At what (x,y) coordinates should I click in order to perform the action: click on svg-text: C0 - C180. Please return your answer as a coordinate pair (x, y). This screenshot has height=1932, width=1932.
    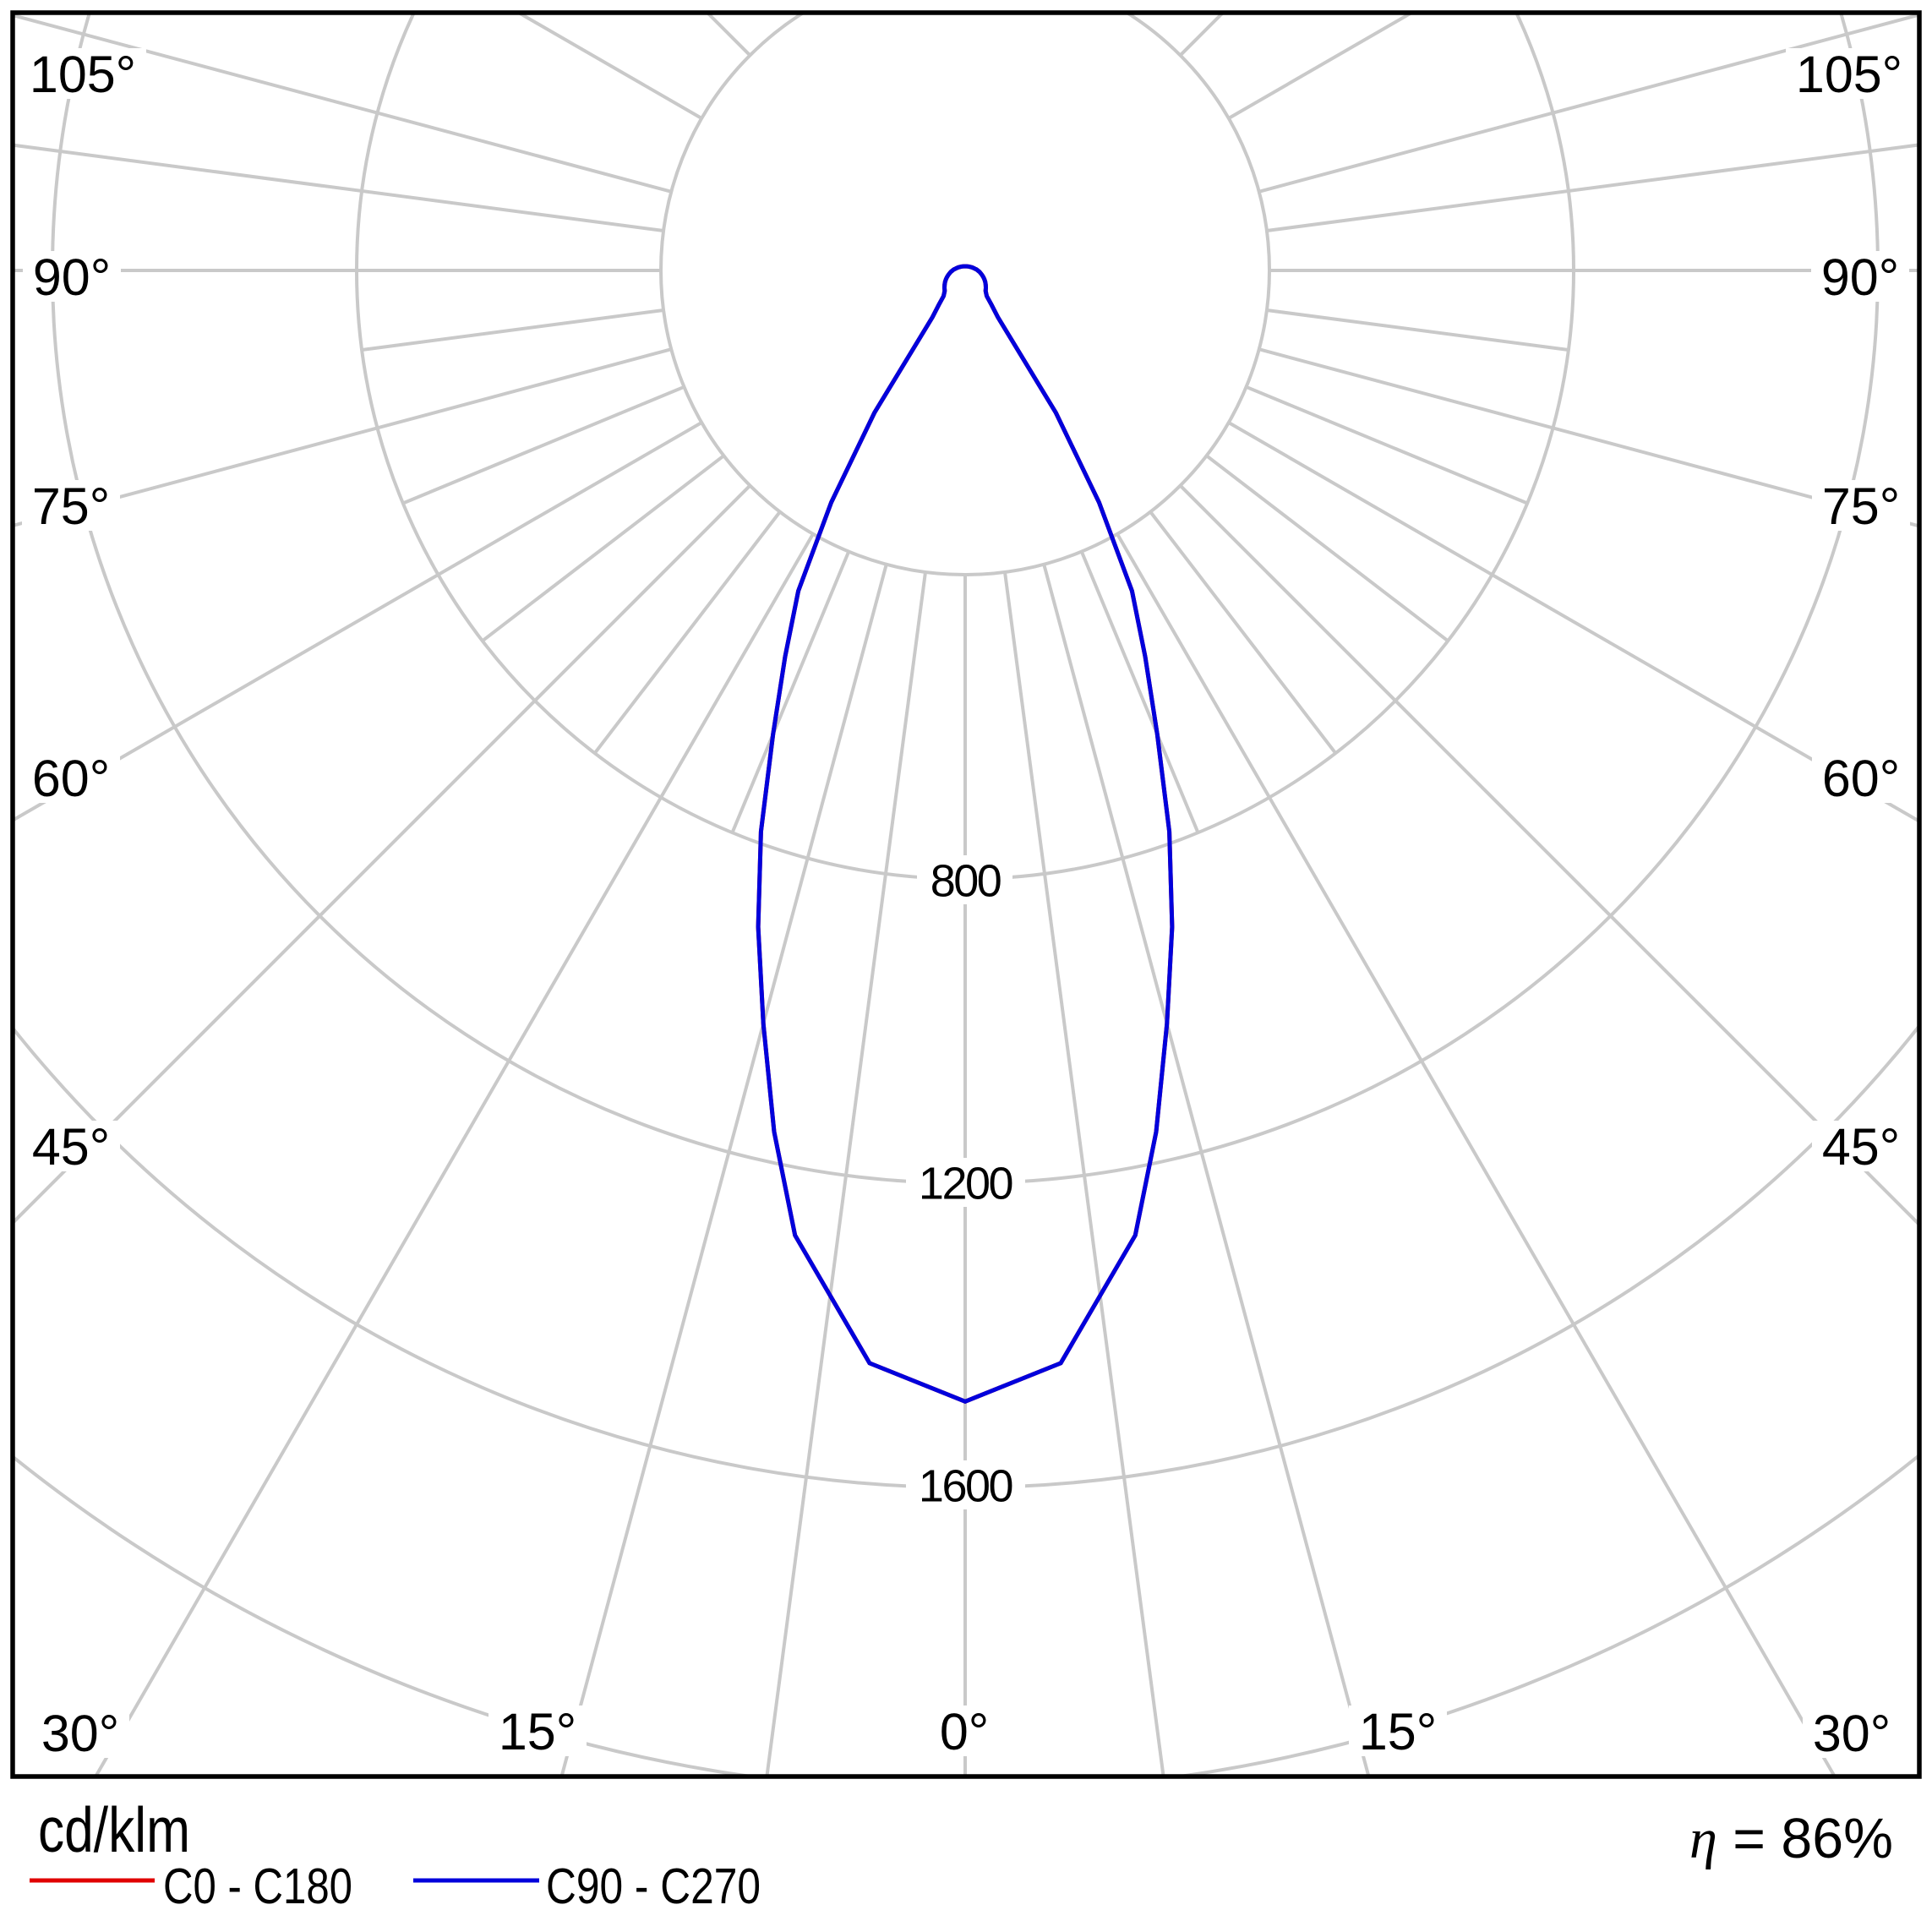
    Looking at the image, I should click on (257, 1886).